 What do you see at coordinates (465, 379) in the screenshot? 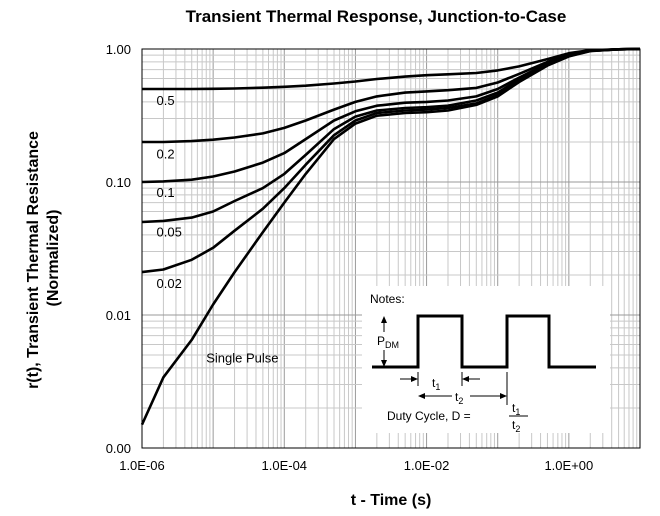
I see `t1-arrow-head-right` at bounding box center [465, 379].